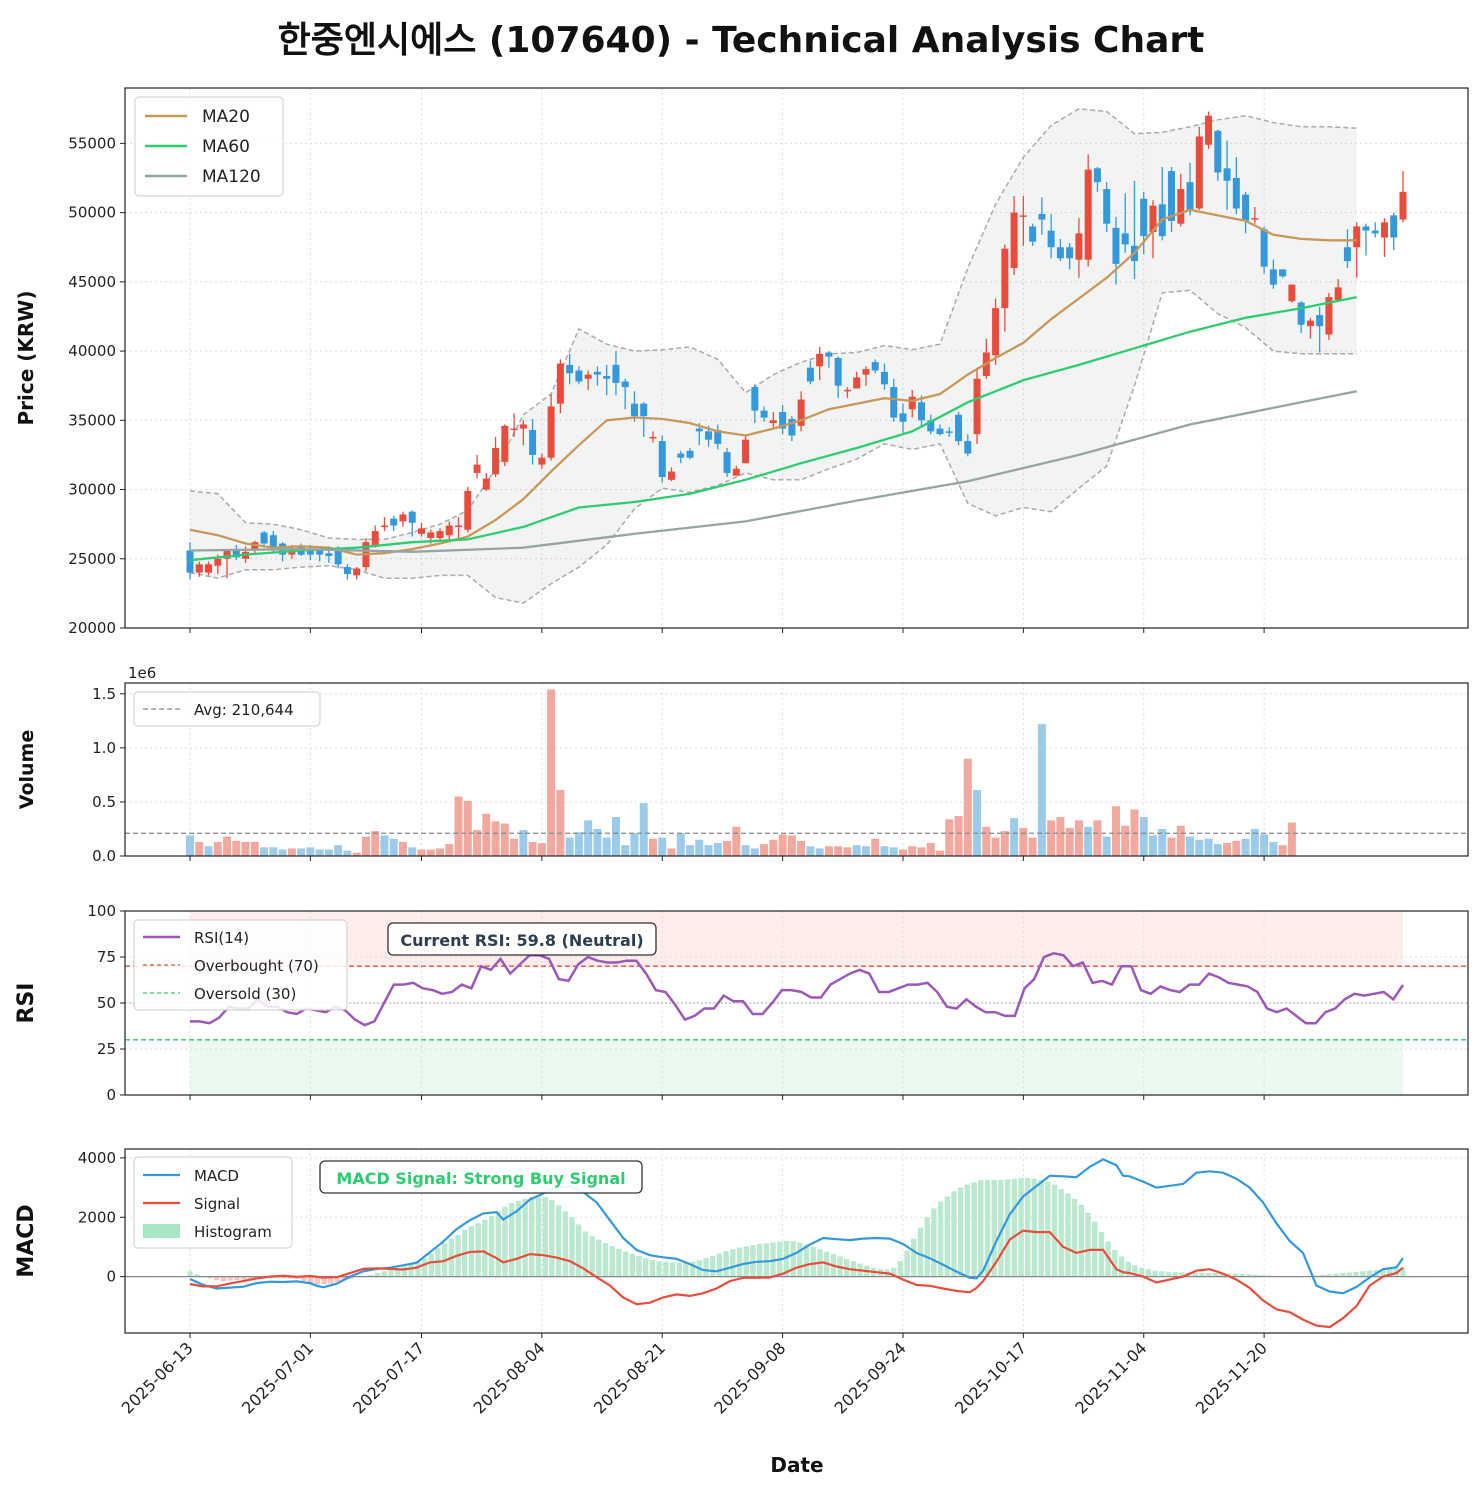  Describe the element at coordinates (97, 1217) in the screenshot. I see `macd-ytick-label: 2000` at that location.